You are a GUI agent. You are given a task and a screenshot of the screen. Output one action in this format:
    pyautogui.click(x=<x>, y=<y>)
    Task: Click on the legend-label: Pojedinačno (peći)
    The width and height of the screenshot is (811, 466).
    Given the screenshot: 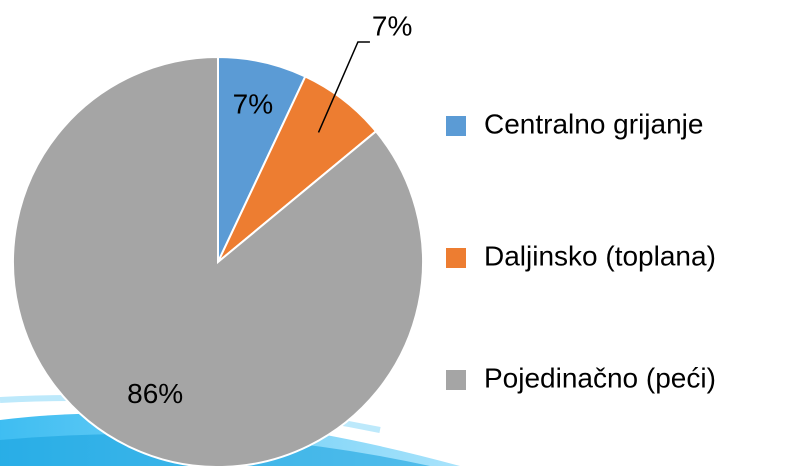 What is the action you would take?
    pyautogui.click(x=600, y=377)
    